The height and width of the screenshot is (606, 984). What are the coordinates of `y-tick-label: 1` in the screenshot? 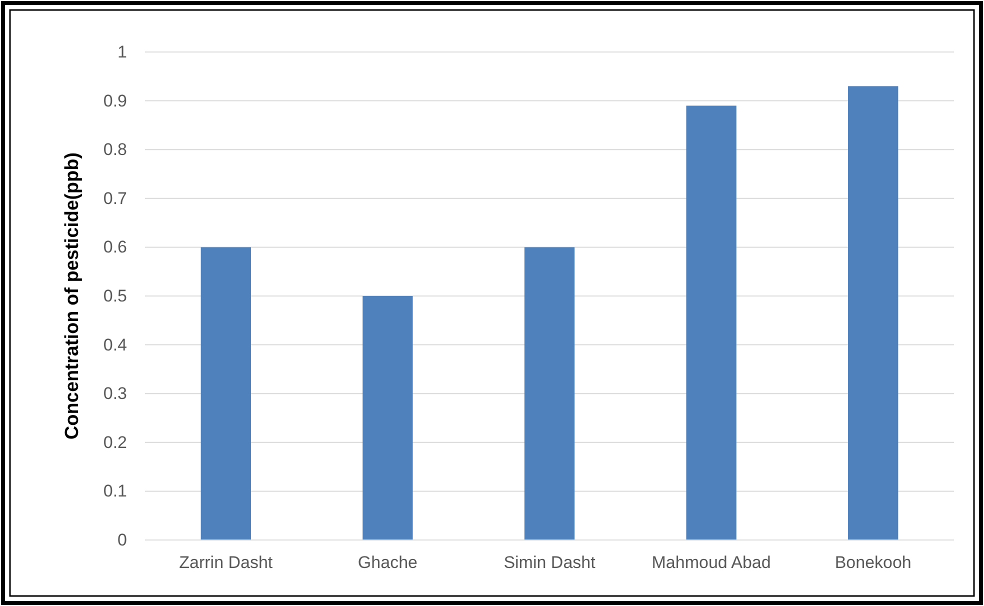 It's located at (122, 52).